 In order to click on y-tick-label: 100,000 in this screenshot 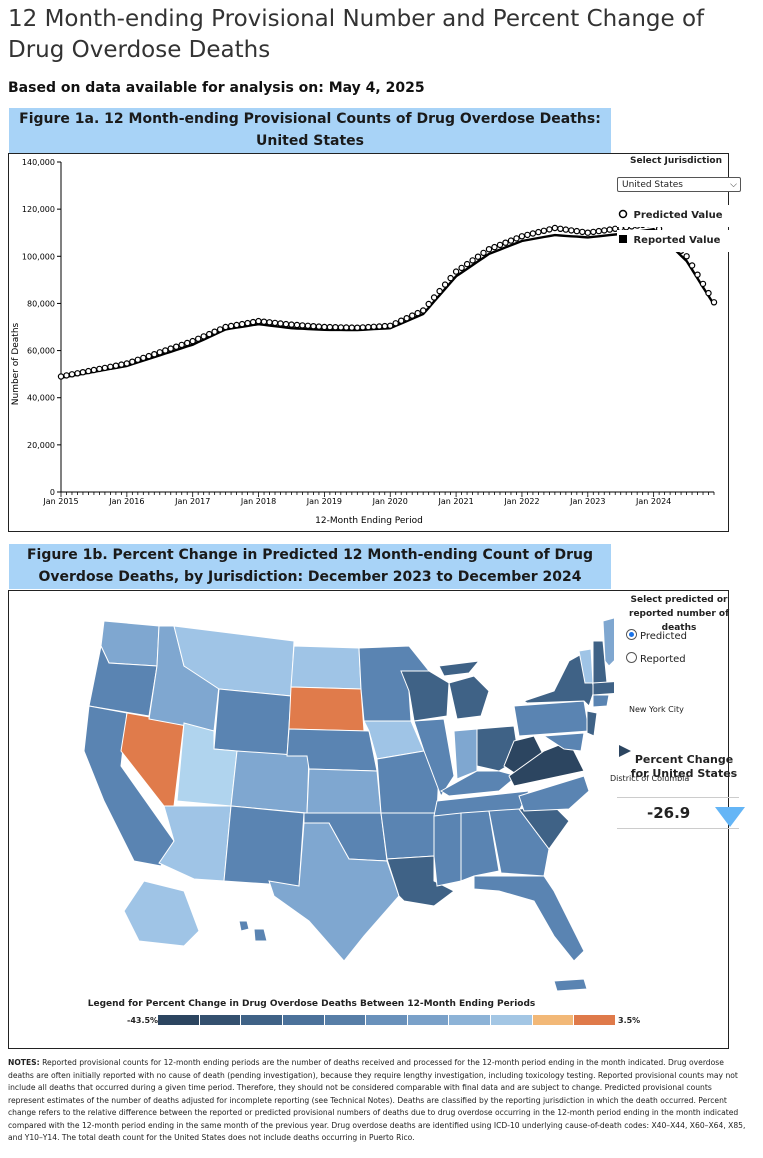, I will do `click(38, 256)`.